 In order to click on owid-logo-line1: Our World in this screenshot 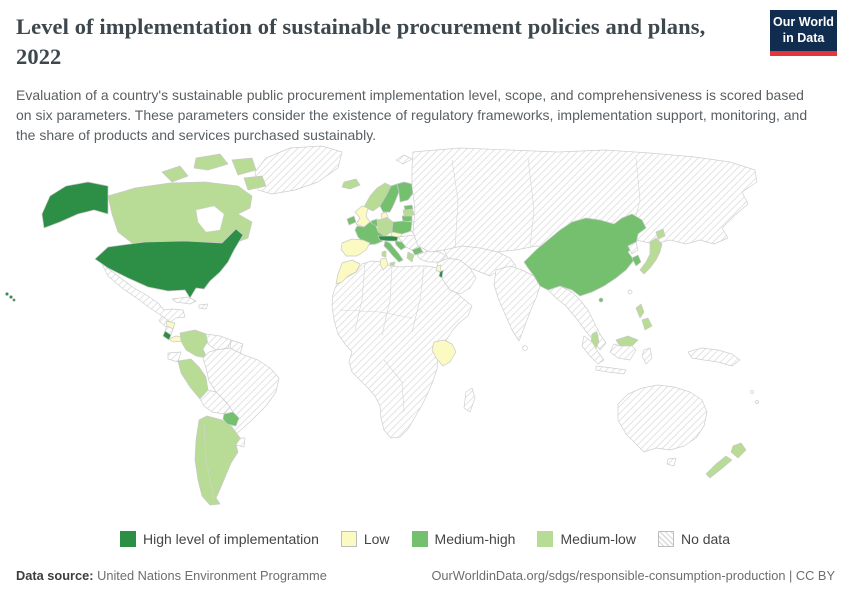, I will do `click(803, 21)`.